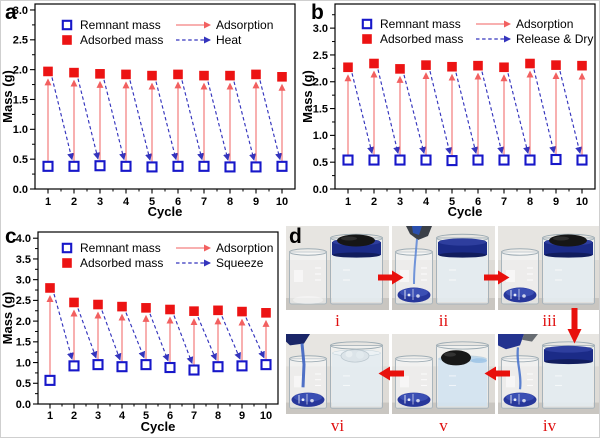  What do you see at coordinates (548, 374) in the screenshot?
I see `beaker-photo-iv` at bounding box center [548, 374].